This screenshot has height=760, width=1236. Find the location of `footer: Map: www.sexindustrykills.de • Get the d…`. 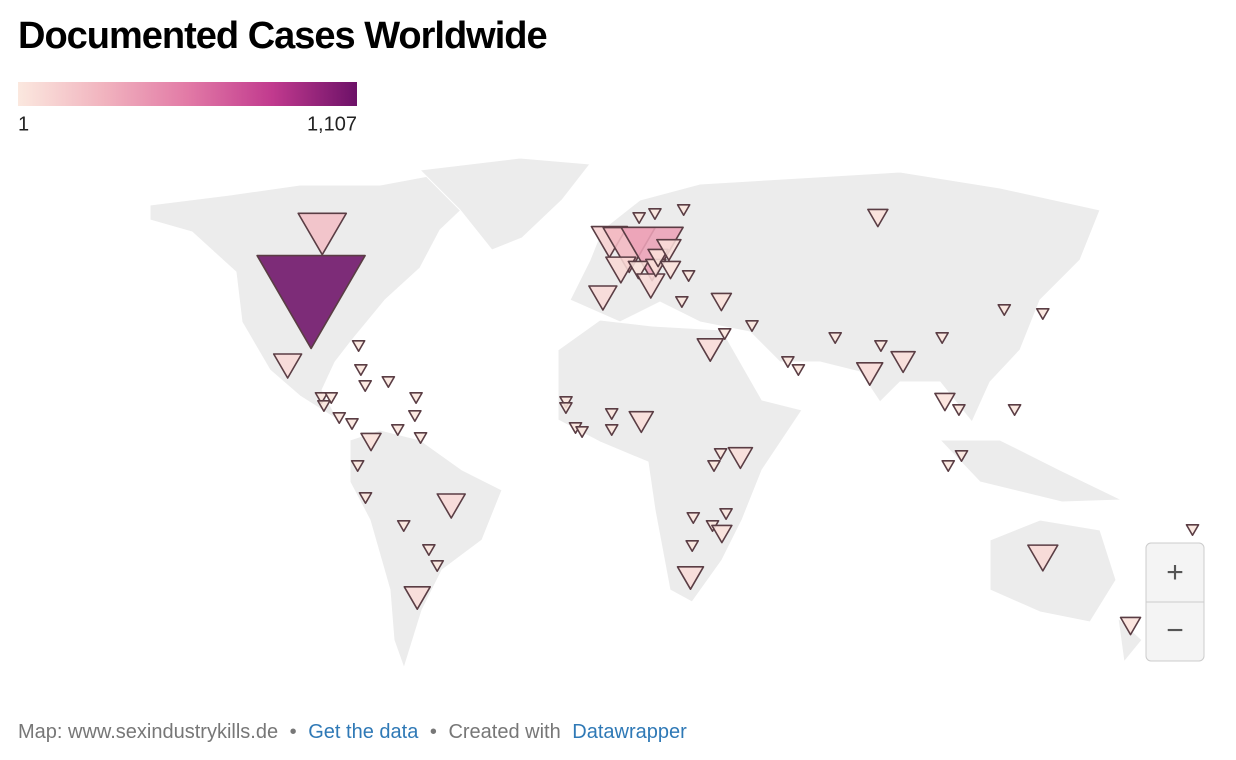

footer: Map: www.sexindustrykills.de • Get the d… is located at coordinates (352, 732).